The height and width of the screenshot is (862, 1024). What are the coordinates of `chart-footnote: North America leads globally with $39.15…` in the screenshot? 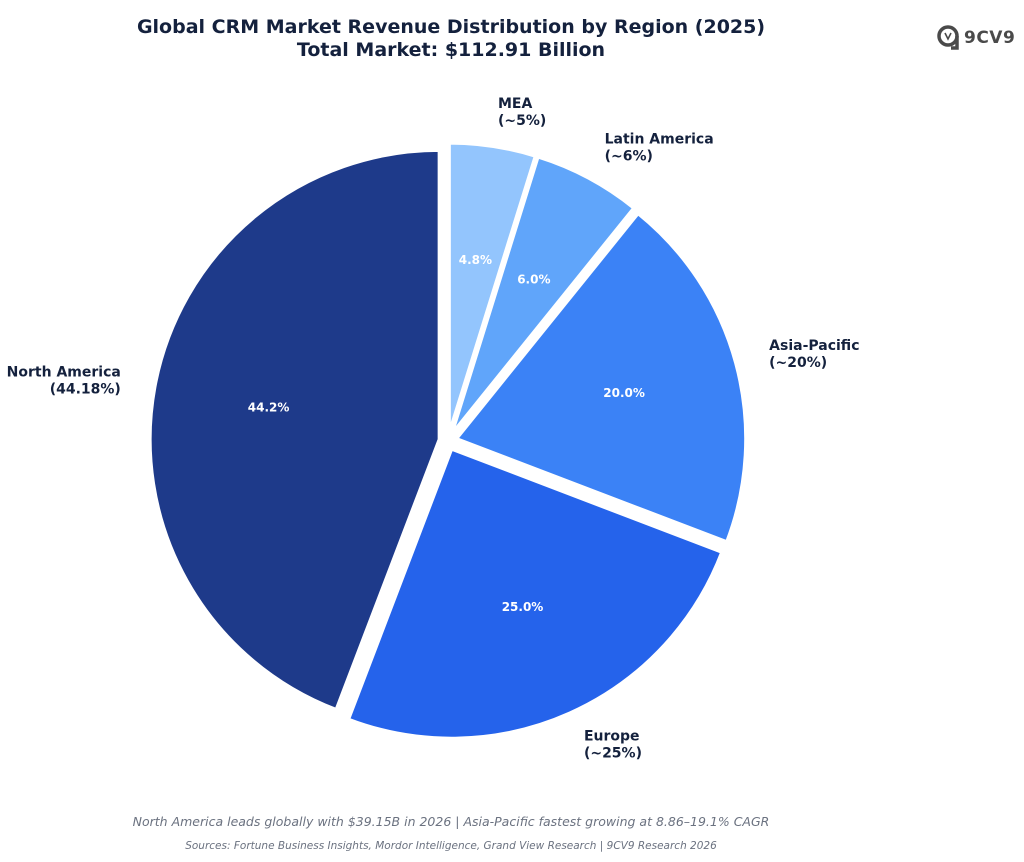 It's located at (451, 821).